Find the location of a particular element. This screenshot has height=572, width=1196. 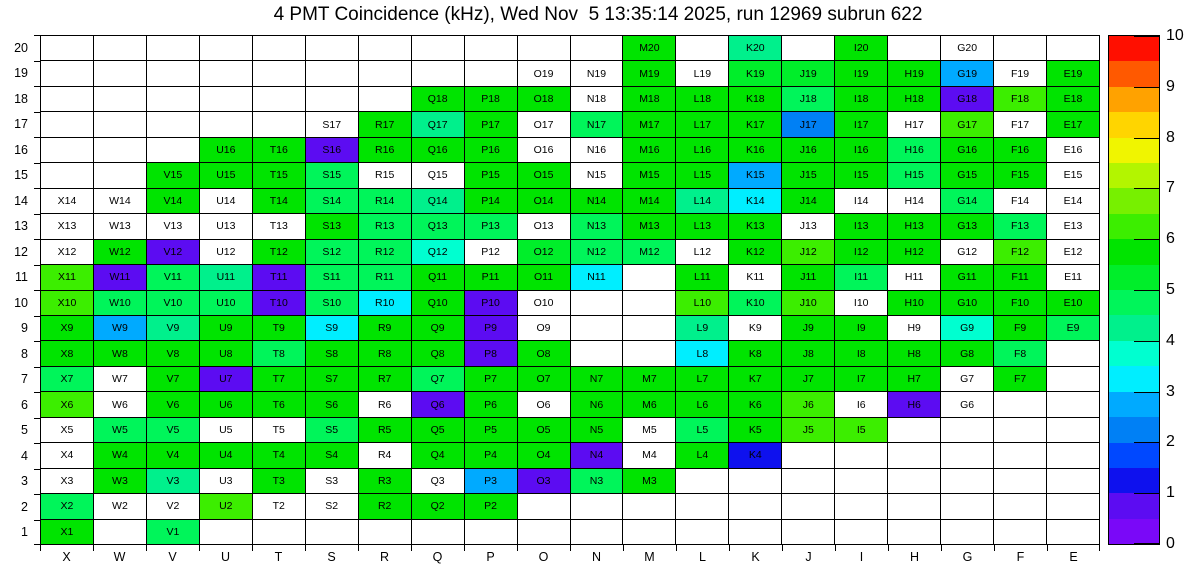

cell-F17: F17 is located at coordinates (1021, 125).